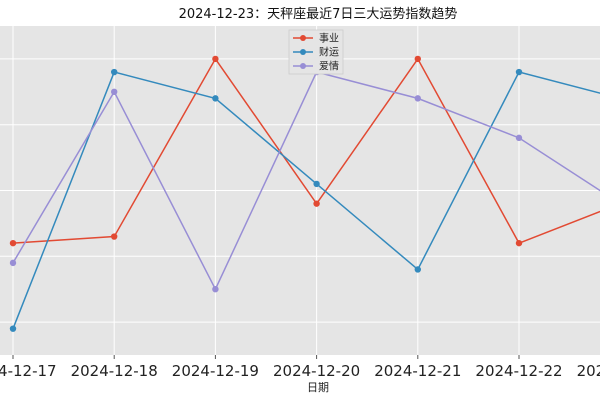 Image resolution: width=600 pixels, height=400 pixels. What do you see at coordinates (518, 371) in the screenshot?
I see `x-tick-label: 2024-12-22` at bounding box center [518, 371].